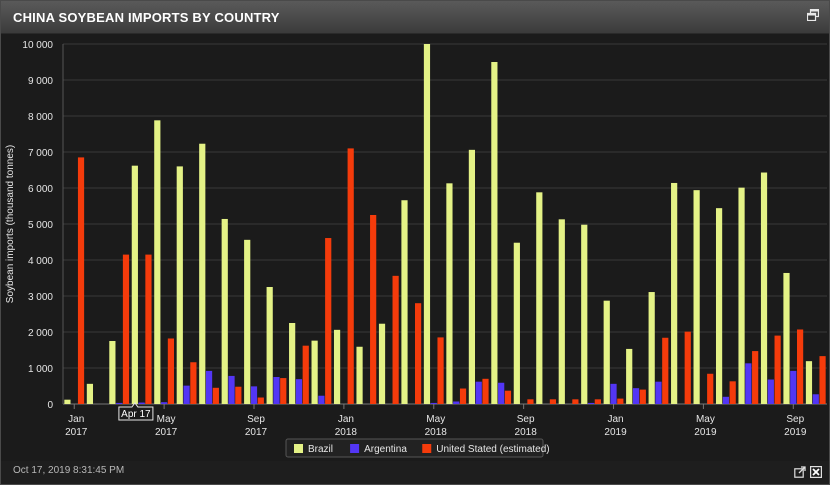 The width and height of the screenshot is (830, 485). I want to click on excel-export-icon, so click(816, 472).